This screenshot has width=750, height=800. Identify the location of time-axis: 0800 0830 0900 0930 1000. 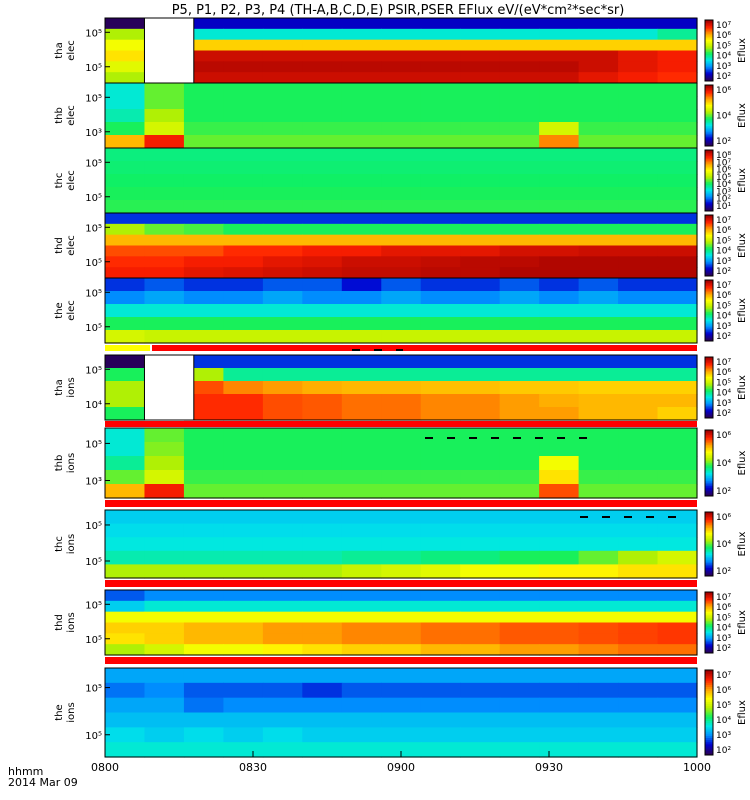
(401, 762).